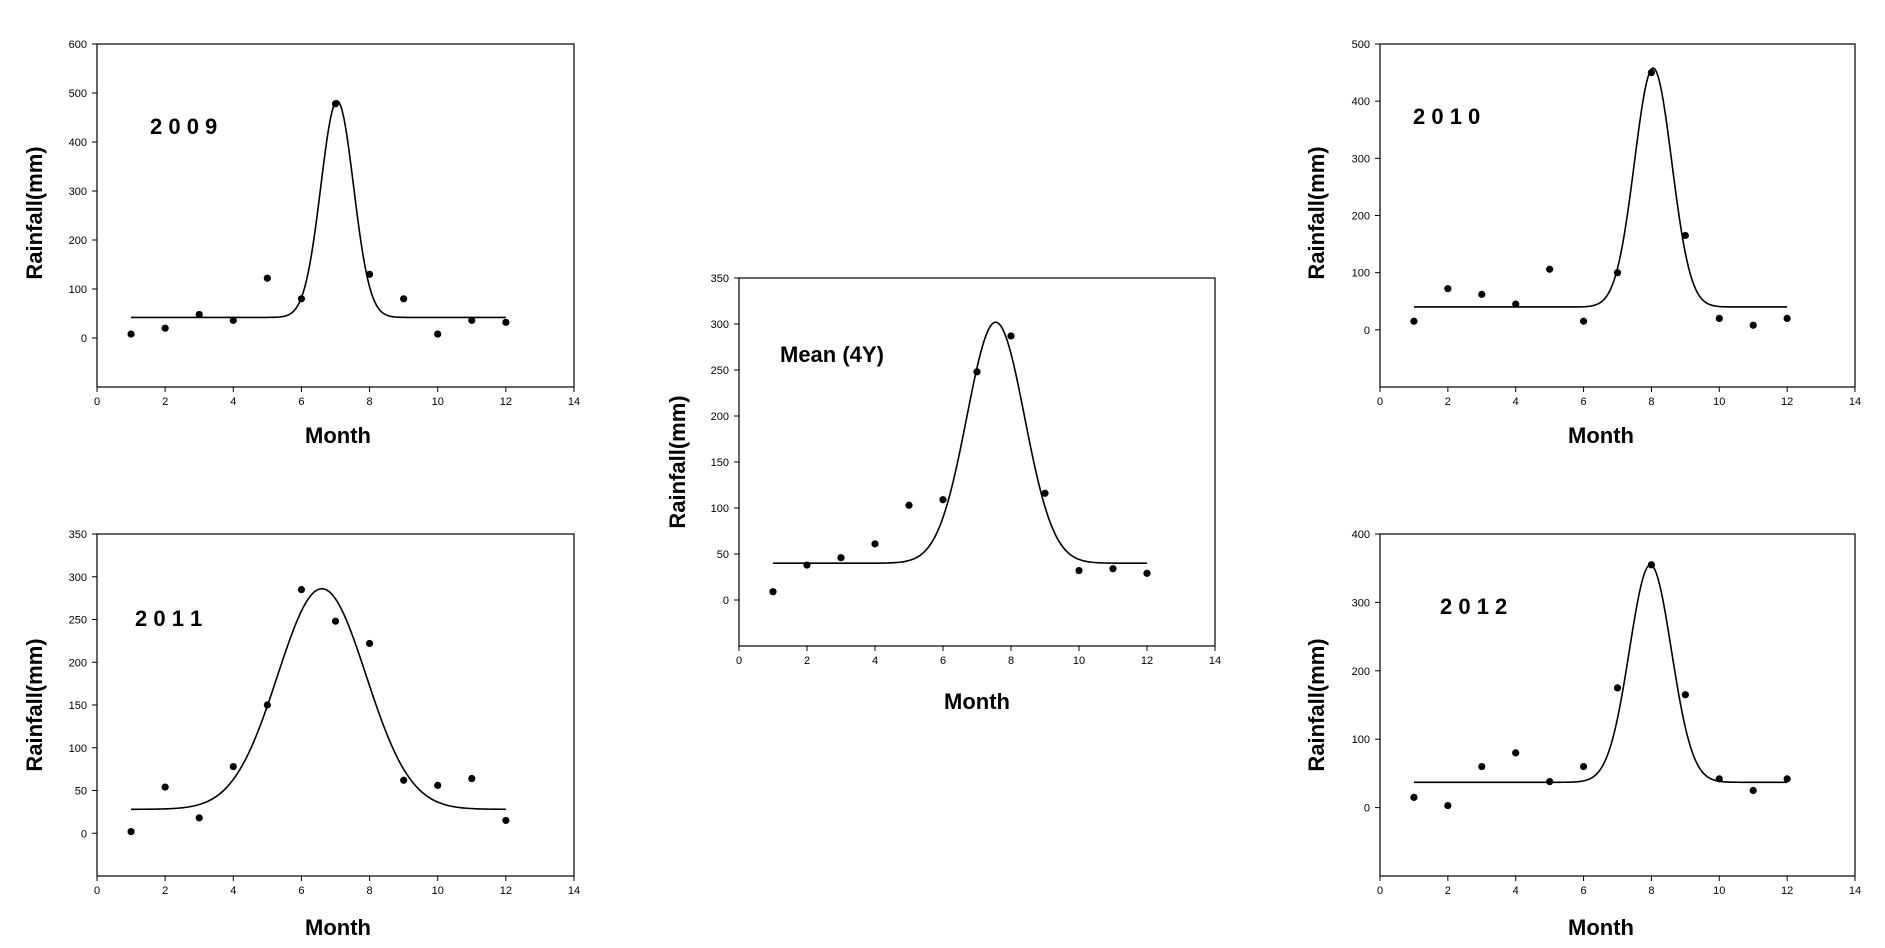 The image size is (1885, 948). Describe the element at coordinates (168, 618) in the screenshot. I see `panel-label: 2 0 1 1` at that location.